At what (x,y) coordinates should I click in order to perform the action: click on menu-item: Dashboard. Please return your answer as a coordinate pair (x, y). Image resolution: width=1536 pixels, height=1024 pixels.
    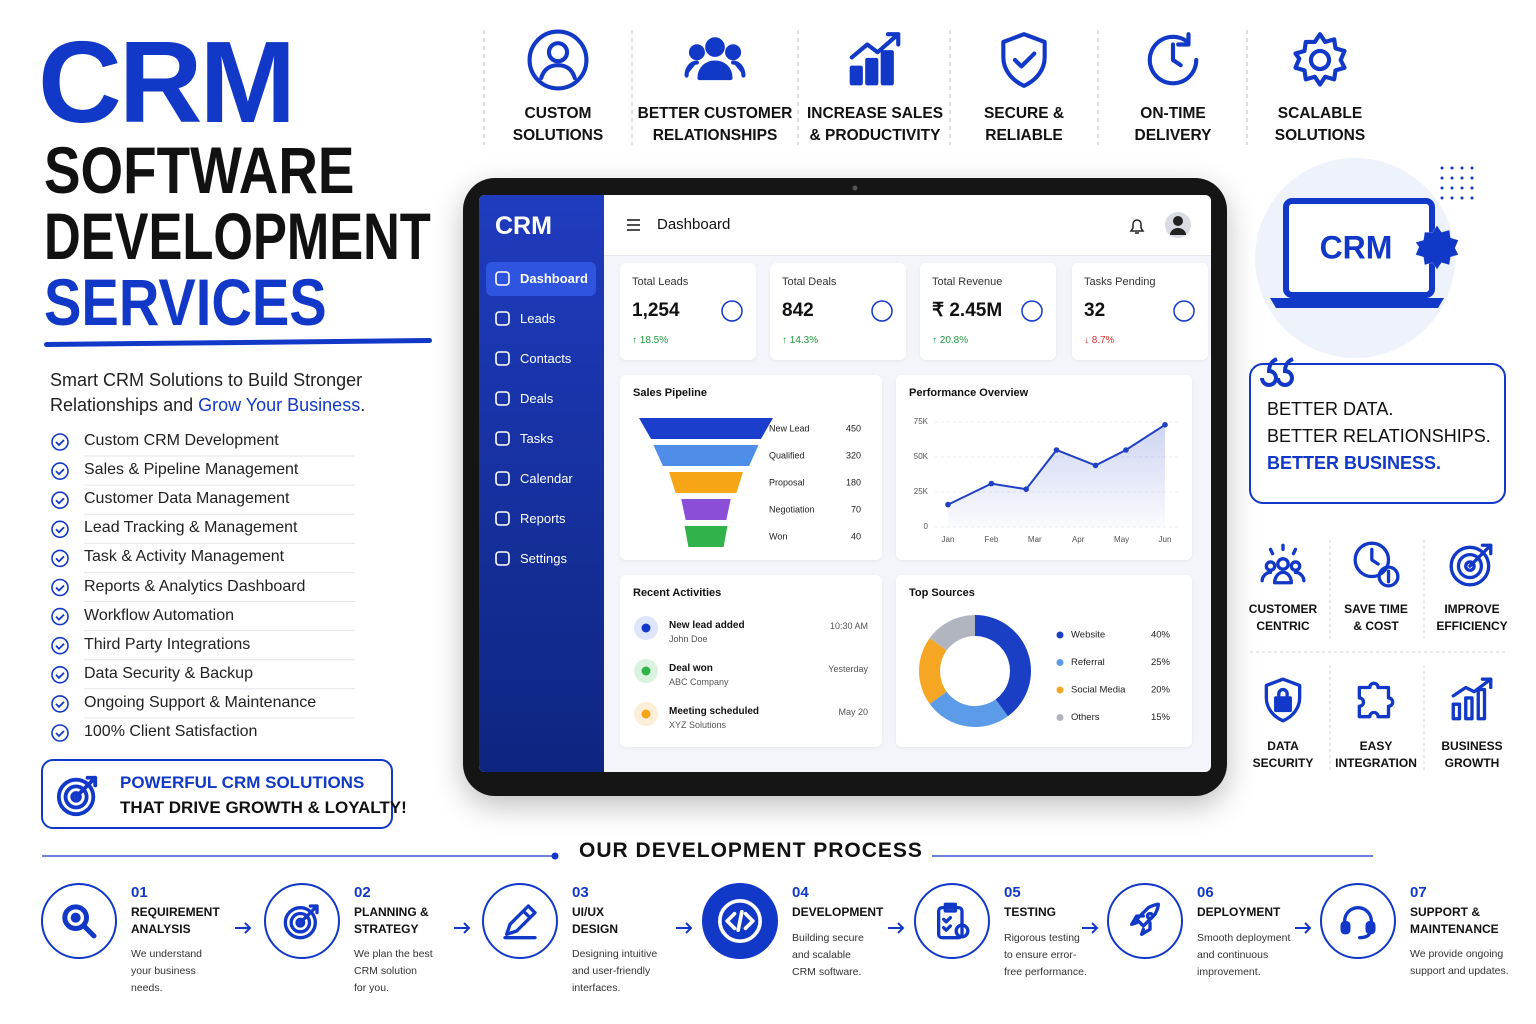
    Looking at the image, I should click on (554, 278).